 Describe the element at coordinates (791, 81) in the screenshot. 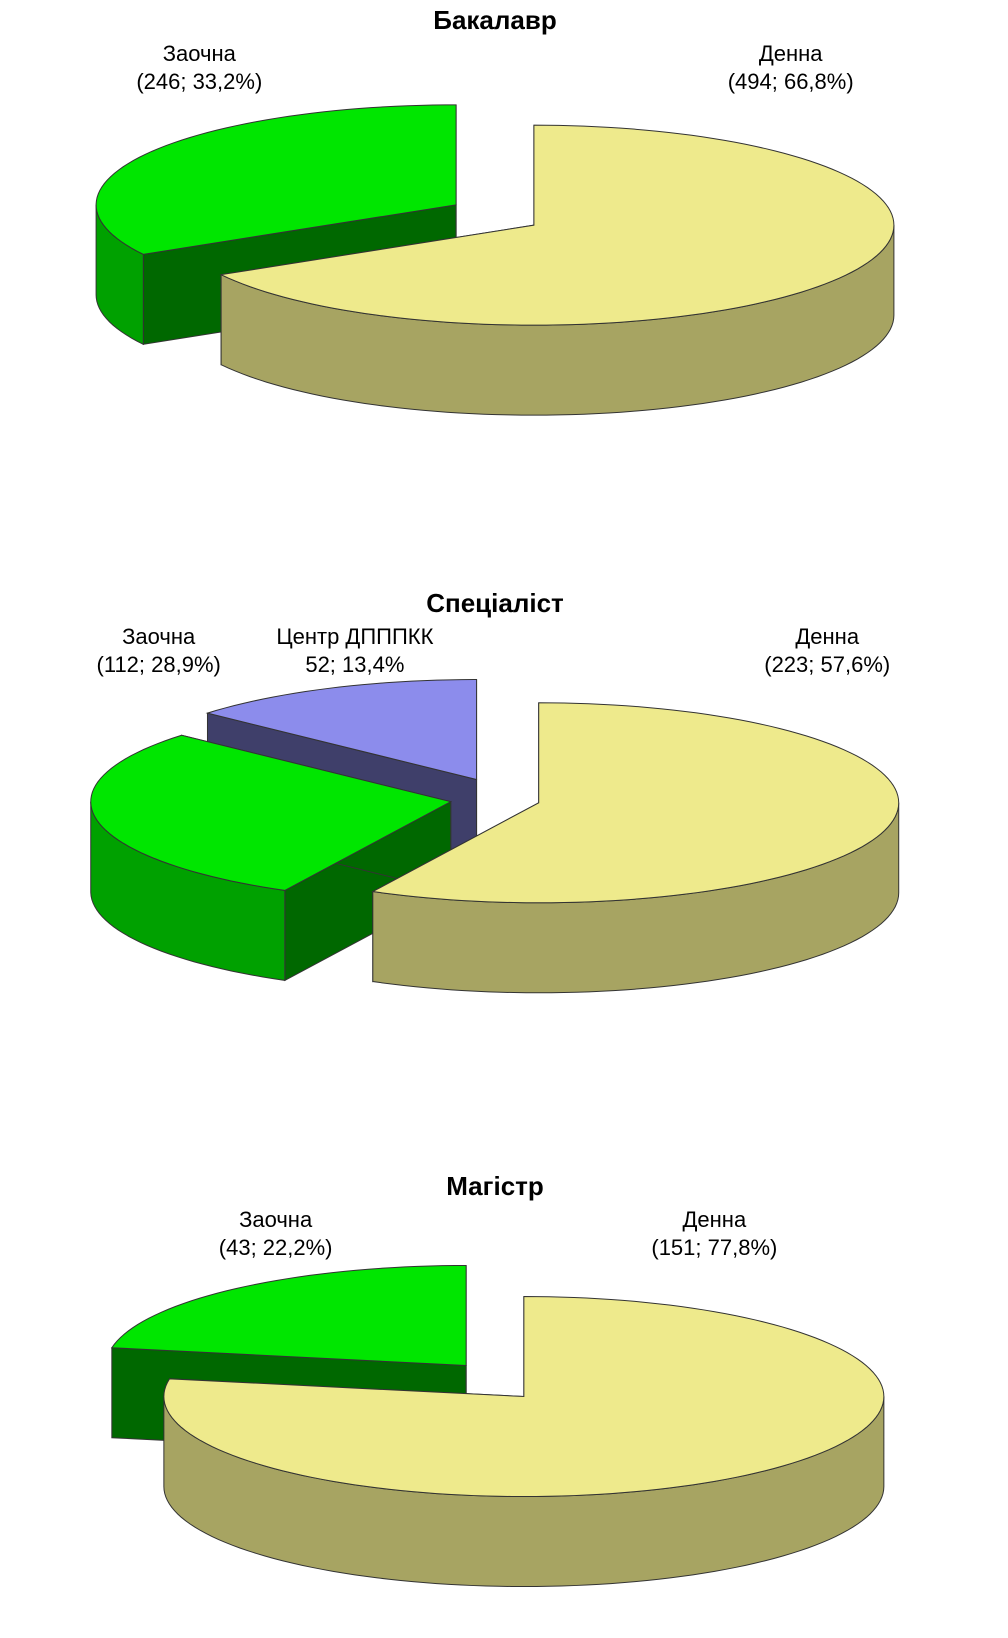

I see `value-label: (494; 66,8%)` at that location.